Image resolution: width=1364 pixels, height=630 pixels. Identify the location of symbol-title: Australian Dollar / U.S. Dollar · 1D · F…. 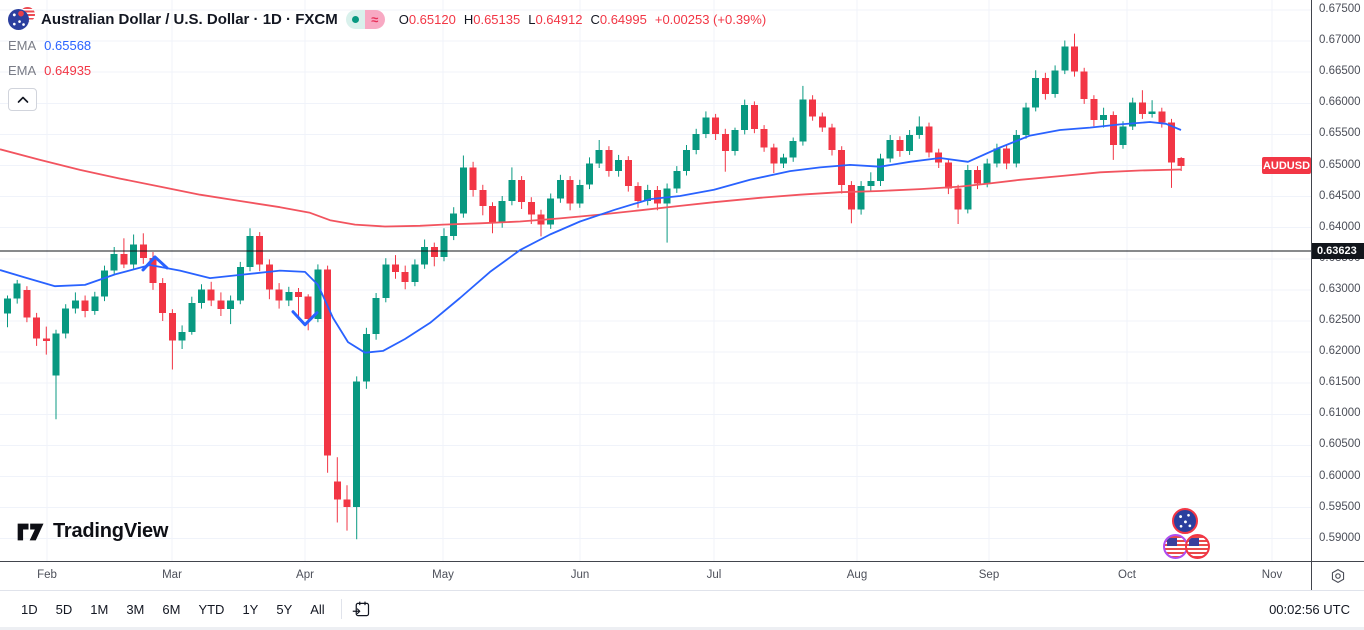
(189, 19).